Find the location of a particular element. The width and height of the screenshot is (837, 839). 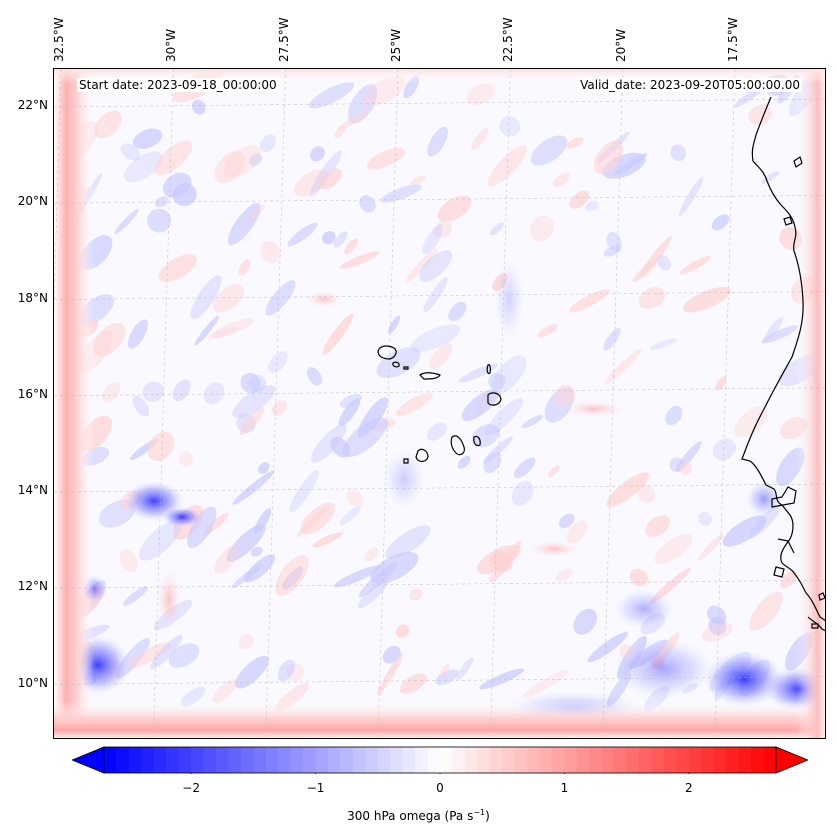

longitude-label: 17.5°W is located at coordinates (733, 39).